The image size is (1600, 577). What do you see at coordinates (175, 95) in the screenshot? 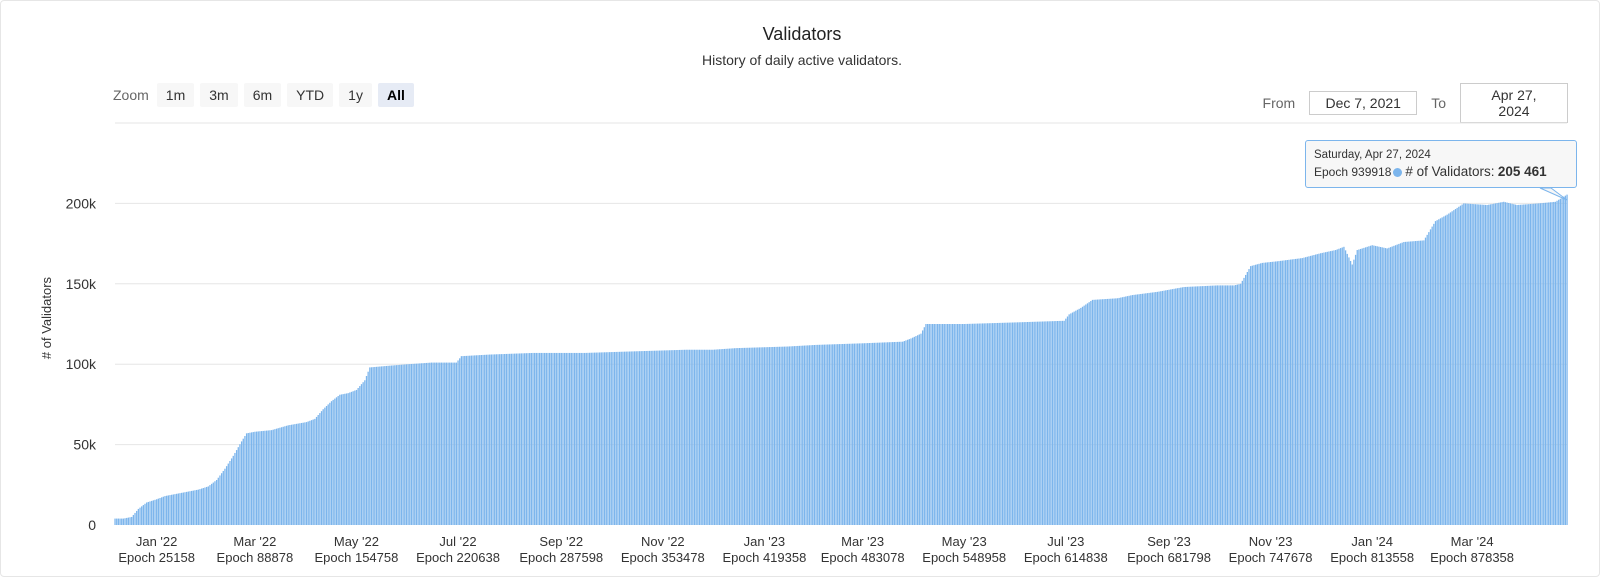
I see `zoom-1m-button: 1m` at bounding box center [175, 95].